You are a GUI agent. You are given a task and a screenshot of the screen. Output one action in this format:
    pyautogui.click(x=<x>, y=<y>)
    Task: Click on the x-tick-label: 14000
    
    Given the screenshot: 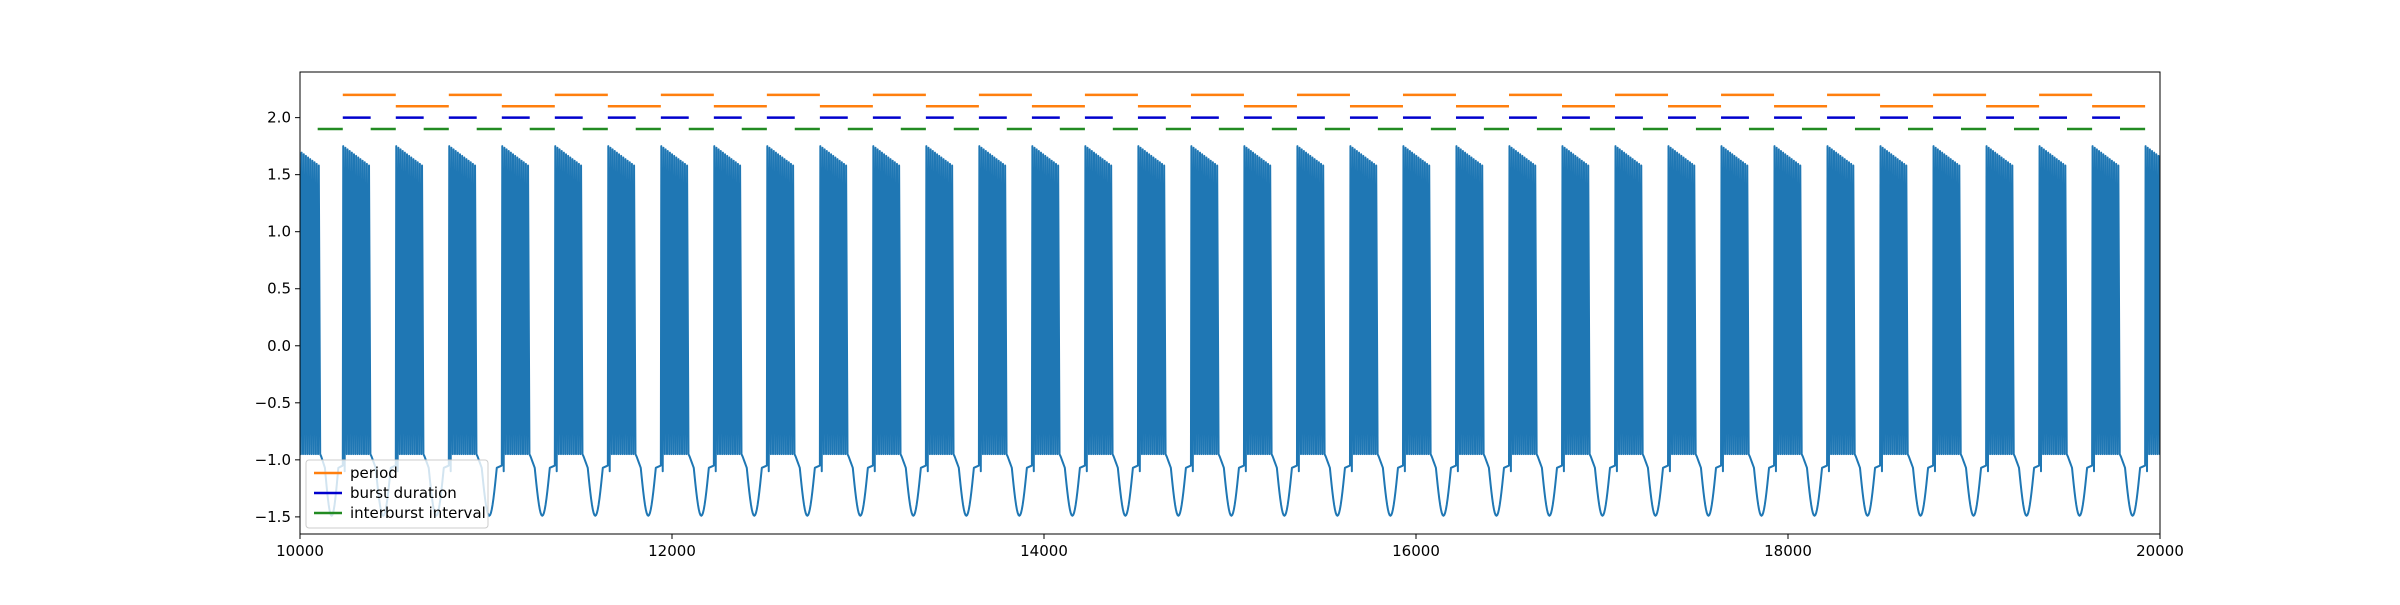 What is the action you would take?
    pyautogui.click(x=1044, y=551)
    